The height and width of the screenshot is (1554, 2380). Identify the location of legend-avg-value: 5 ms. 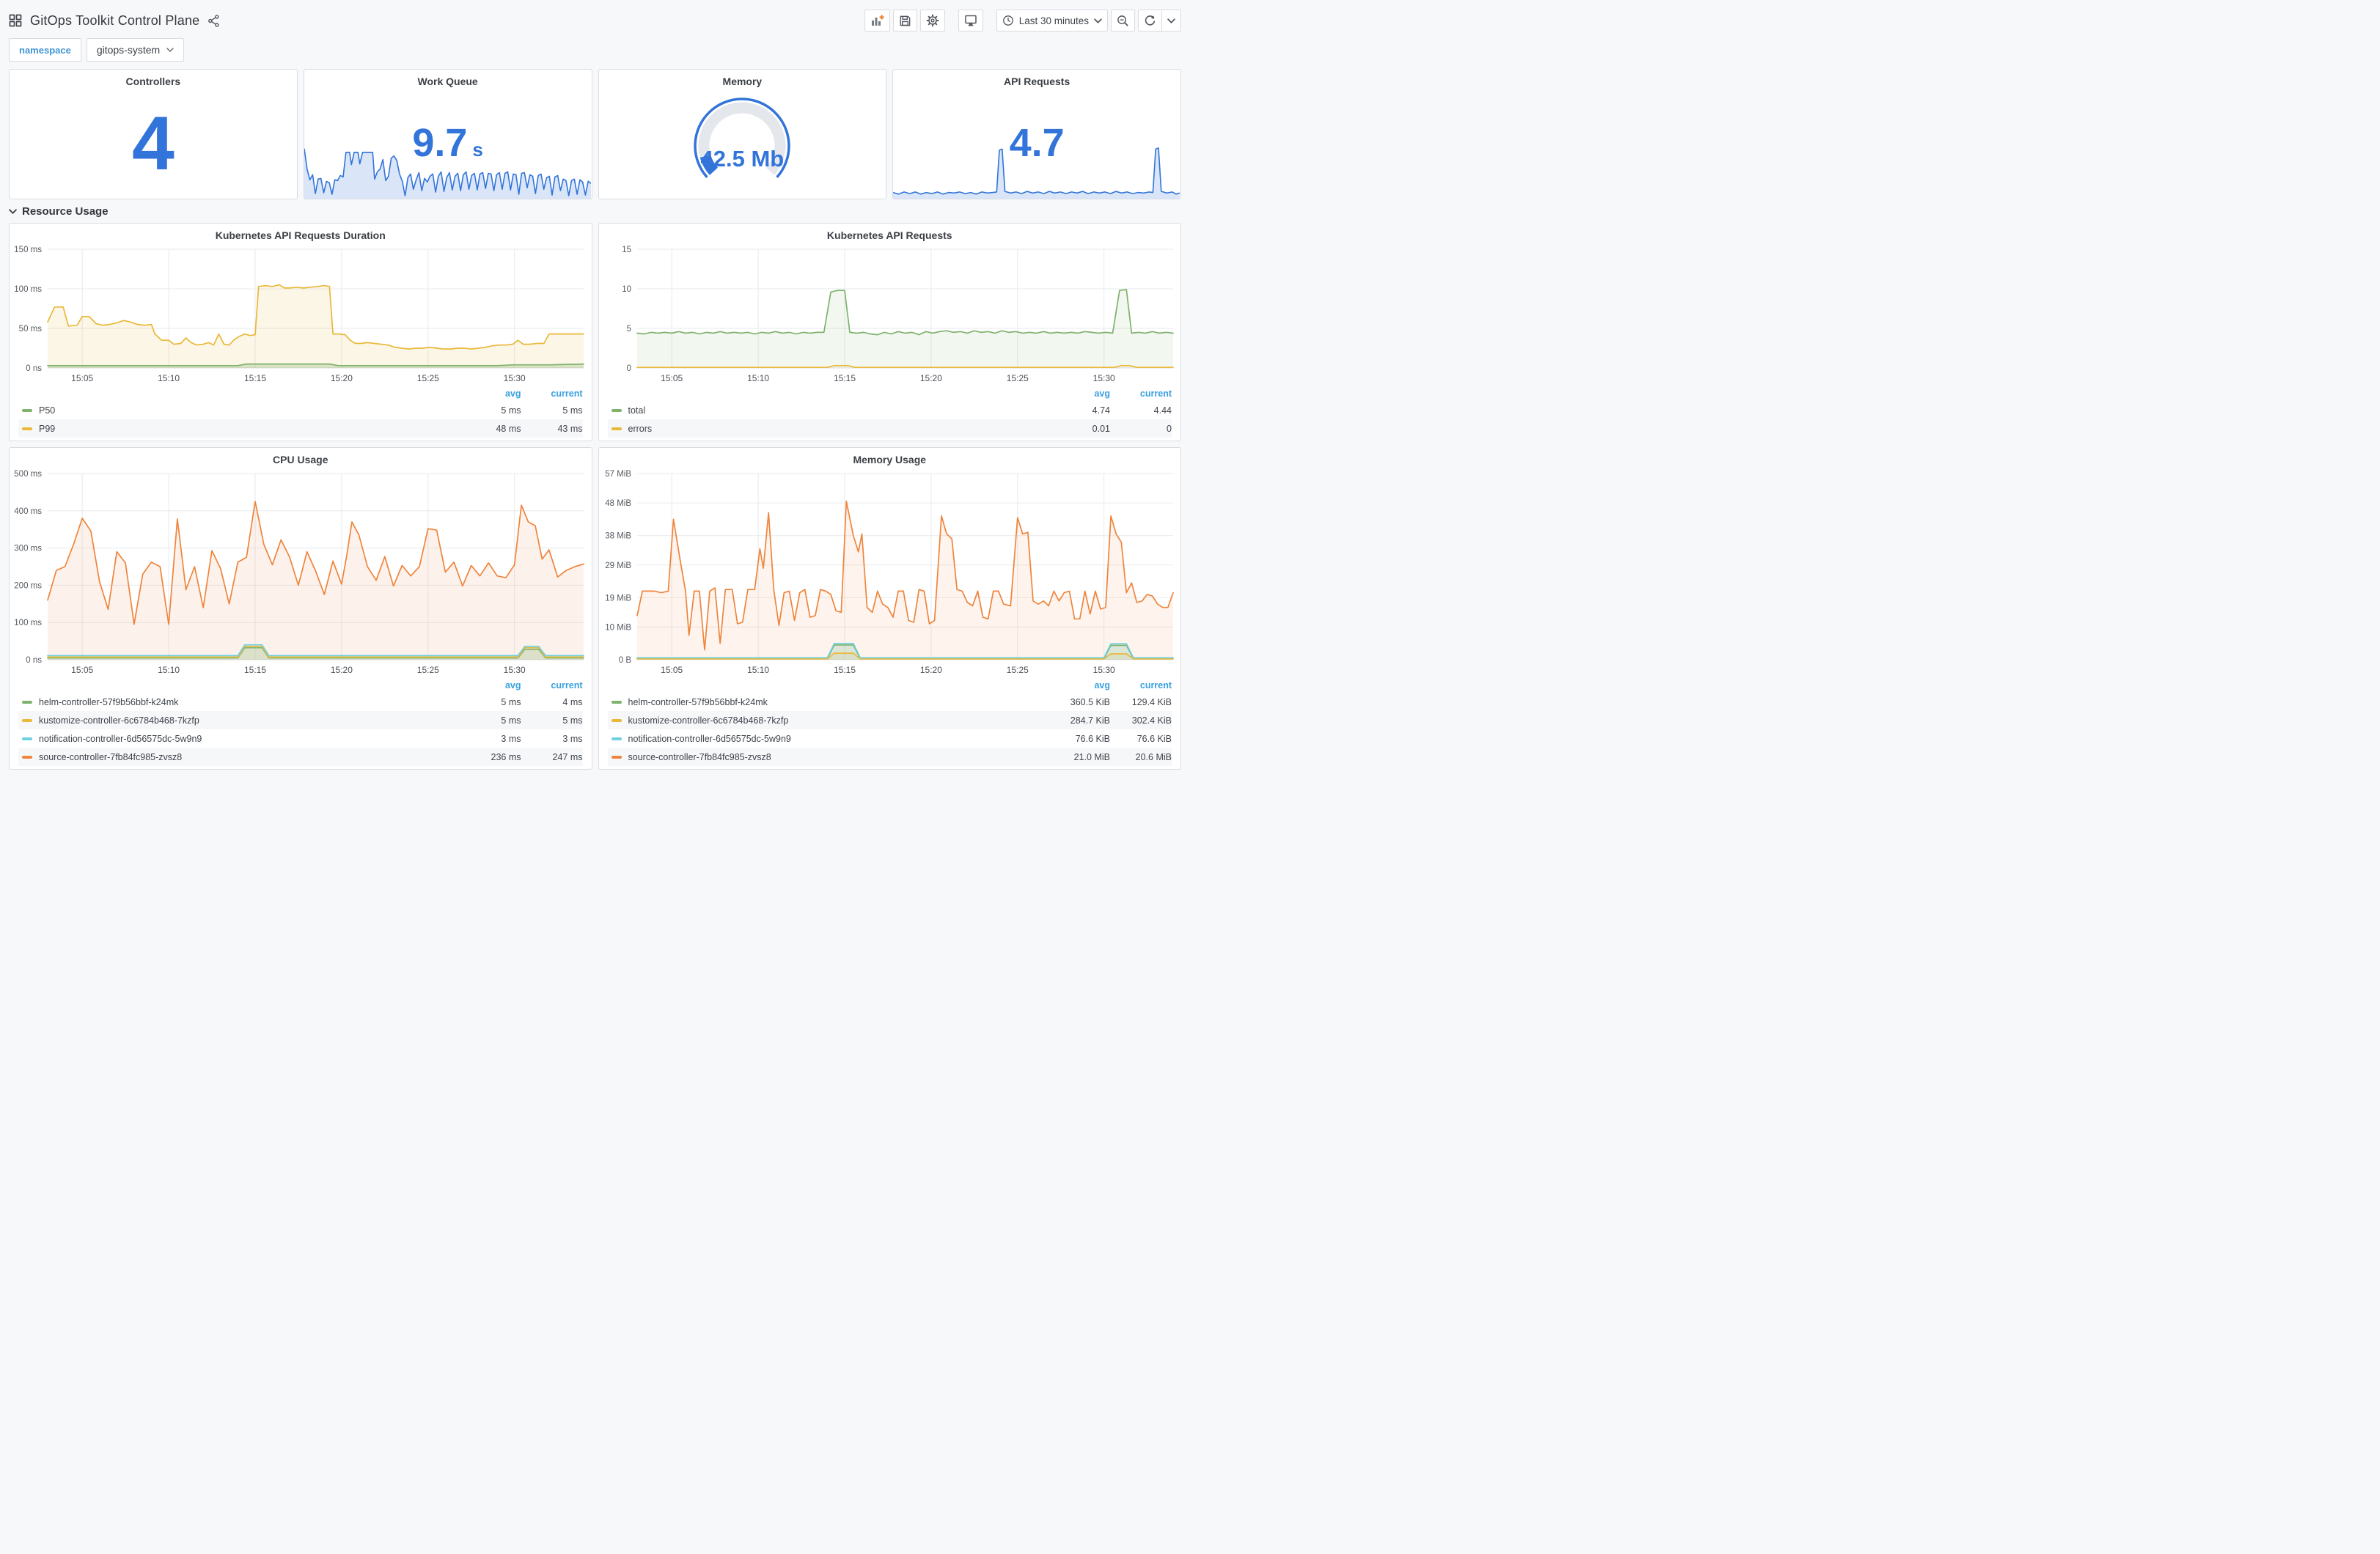
(511, 411).